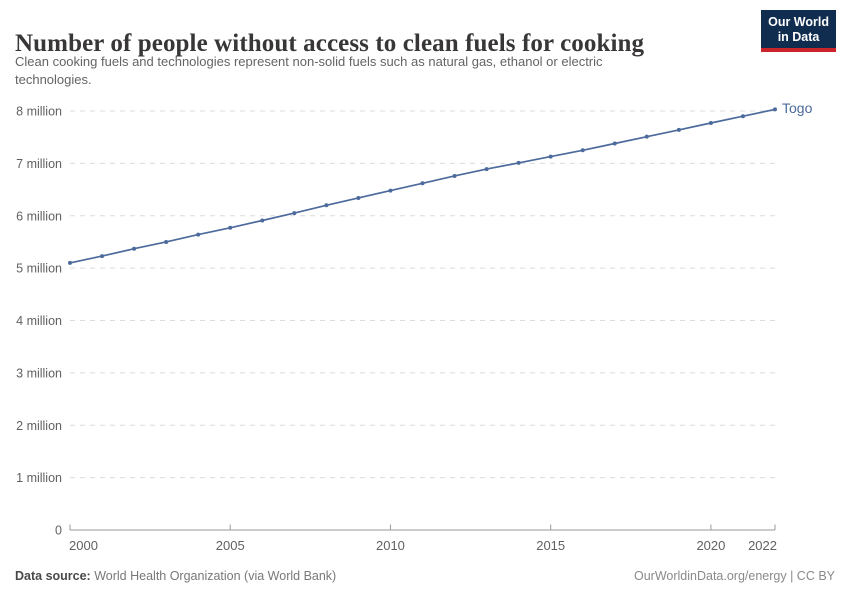 This screenshot has height=600, width=850. Describe the element at coordinates (39, 426) in the screenshot. I see `y-tick-label: 2 million` at that location.